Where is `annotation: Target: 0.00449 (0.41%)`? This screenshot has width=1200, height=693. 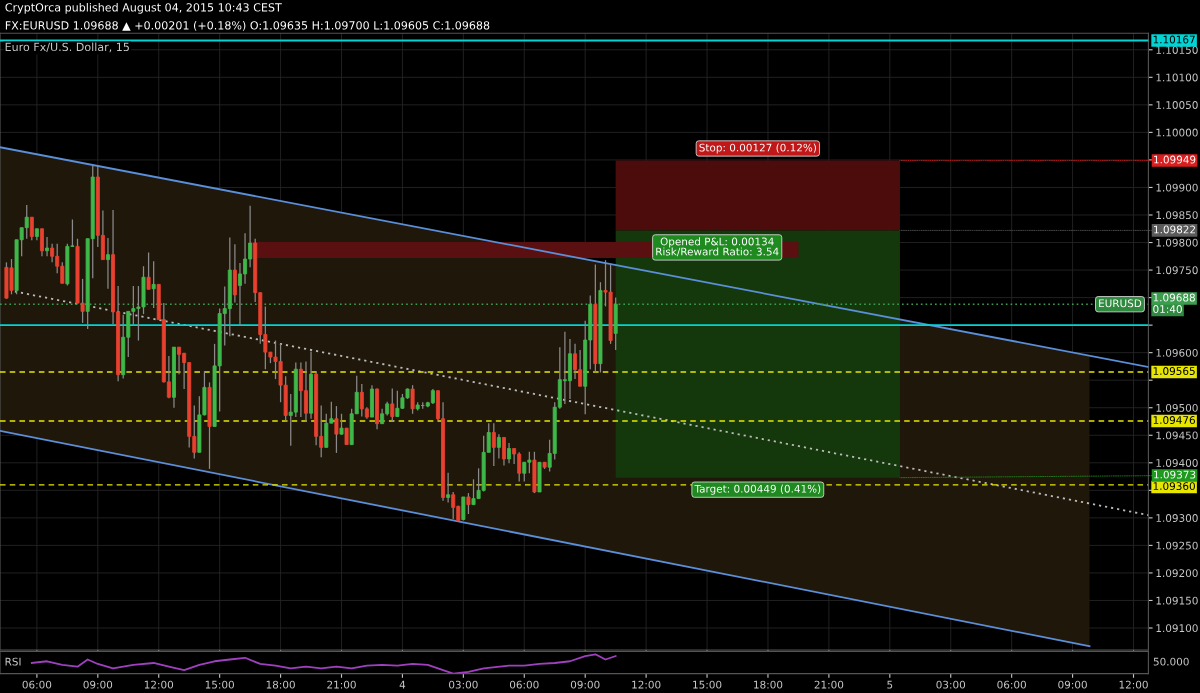
annotation: Target: 0.00449 (0.41%) is located at coordinates (757, 489).